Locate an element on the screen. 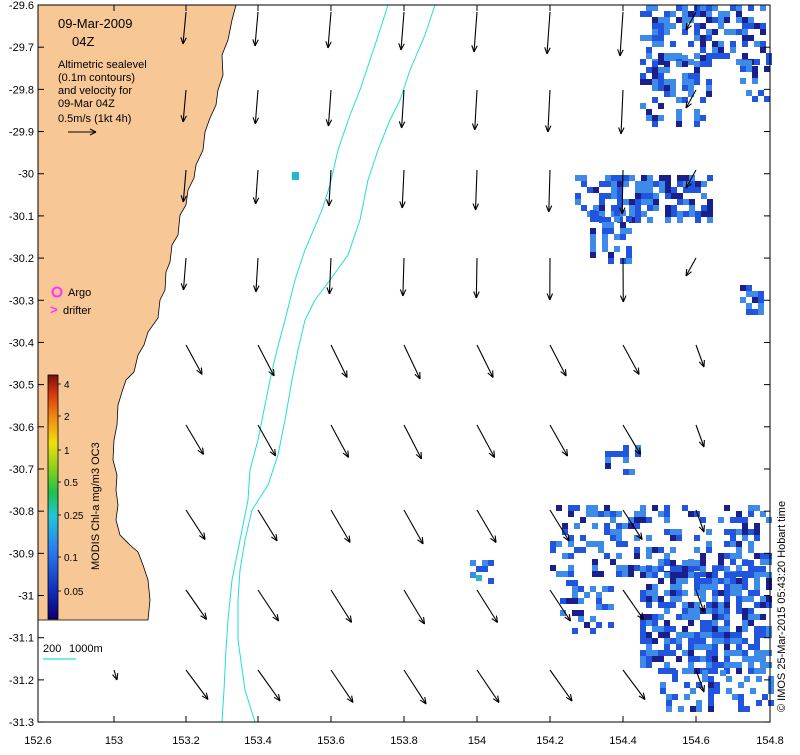 This screenshot has height=755, width=800. y-tick-label: -31.3 is located at coordinates (21, 723).